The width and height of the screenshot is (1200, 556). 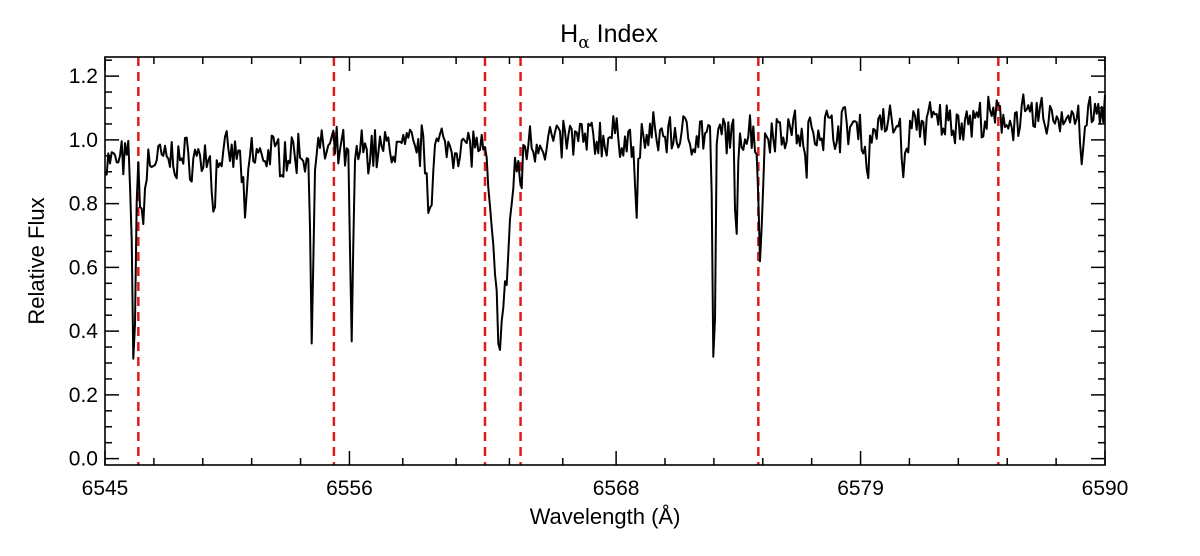 I want to click on y-tick-label: 0.0, so click(x=83, y=459).